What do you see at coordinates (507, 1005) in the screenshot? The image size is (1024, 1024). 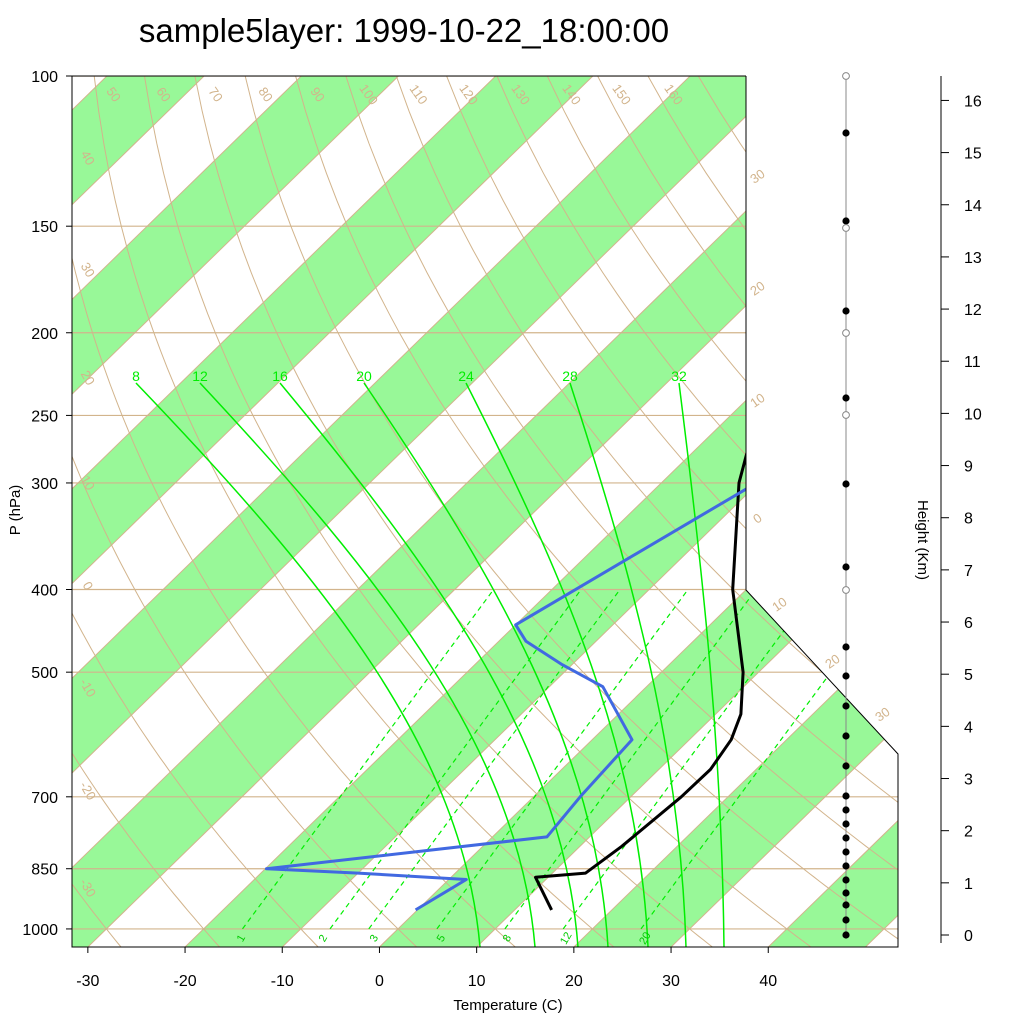 I see `x-axis-label: Temperature (C)` at bounding box center [507, 1005].